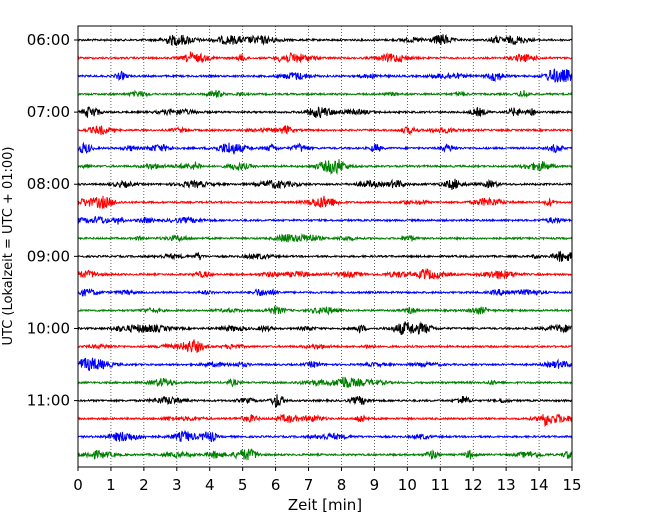  I want to click on x-tick-label: 1, so click(111, 485).